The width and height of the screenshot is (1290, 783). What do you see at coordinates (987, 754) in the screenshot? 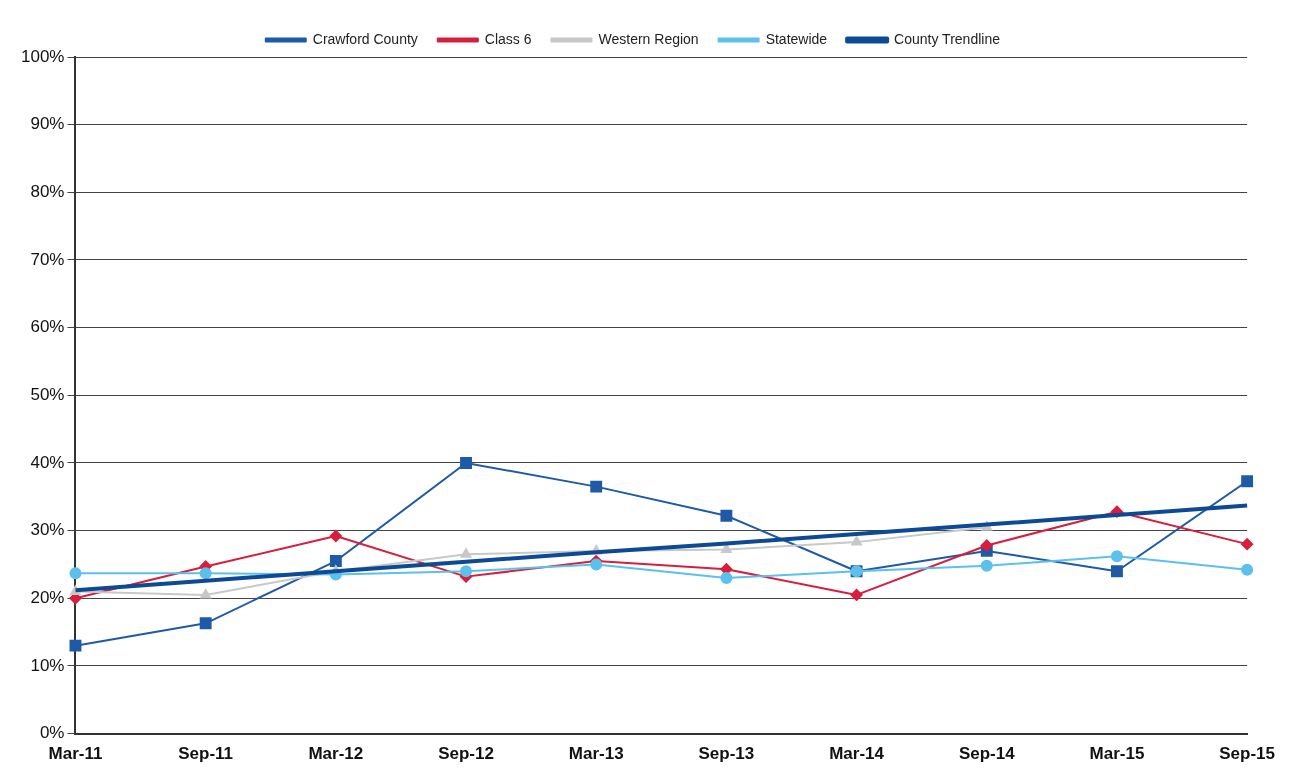
I see `x-tick-label: Sep-14` at bounding box center [987, 754].